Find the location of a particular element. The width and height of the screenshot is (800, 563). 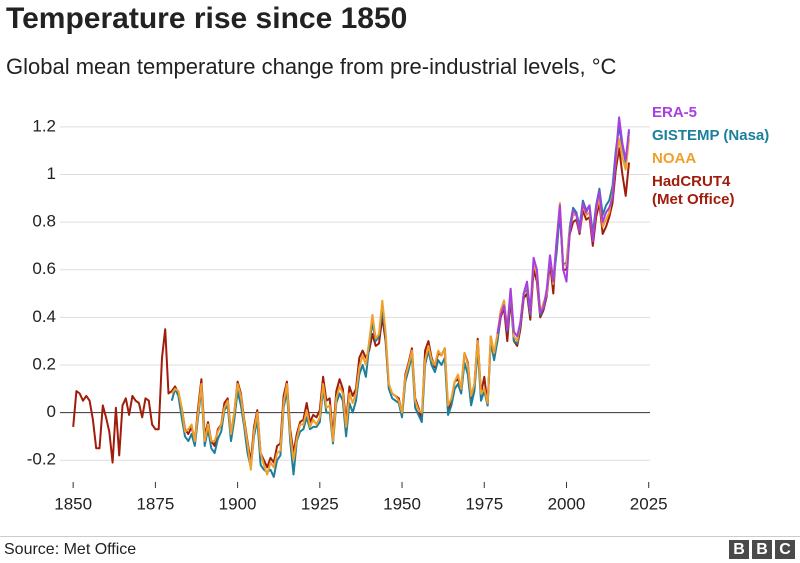

x-tick-label: 1925 is located at coordinates (320, 503).